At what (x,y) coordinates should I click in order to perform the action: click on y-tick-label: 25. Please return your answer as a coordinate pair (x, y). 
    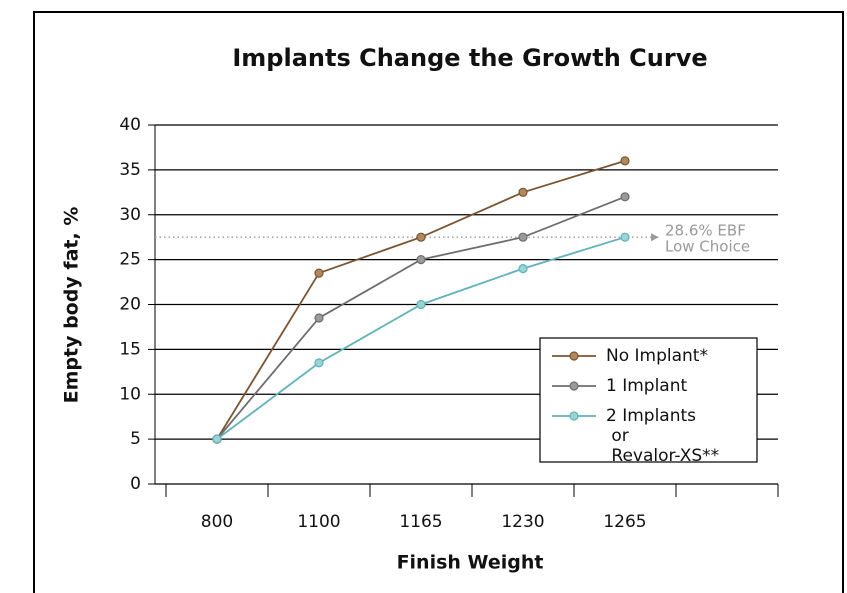
    Looking at the image, I should click on (130, 260).